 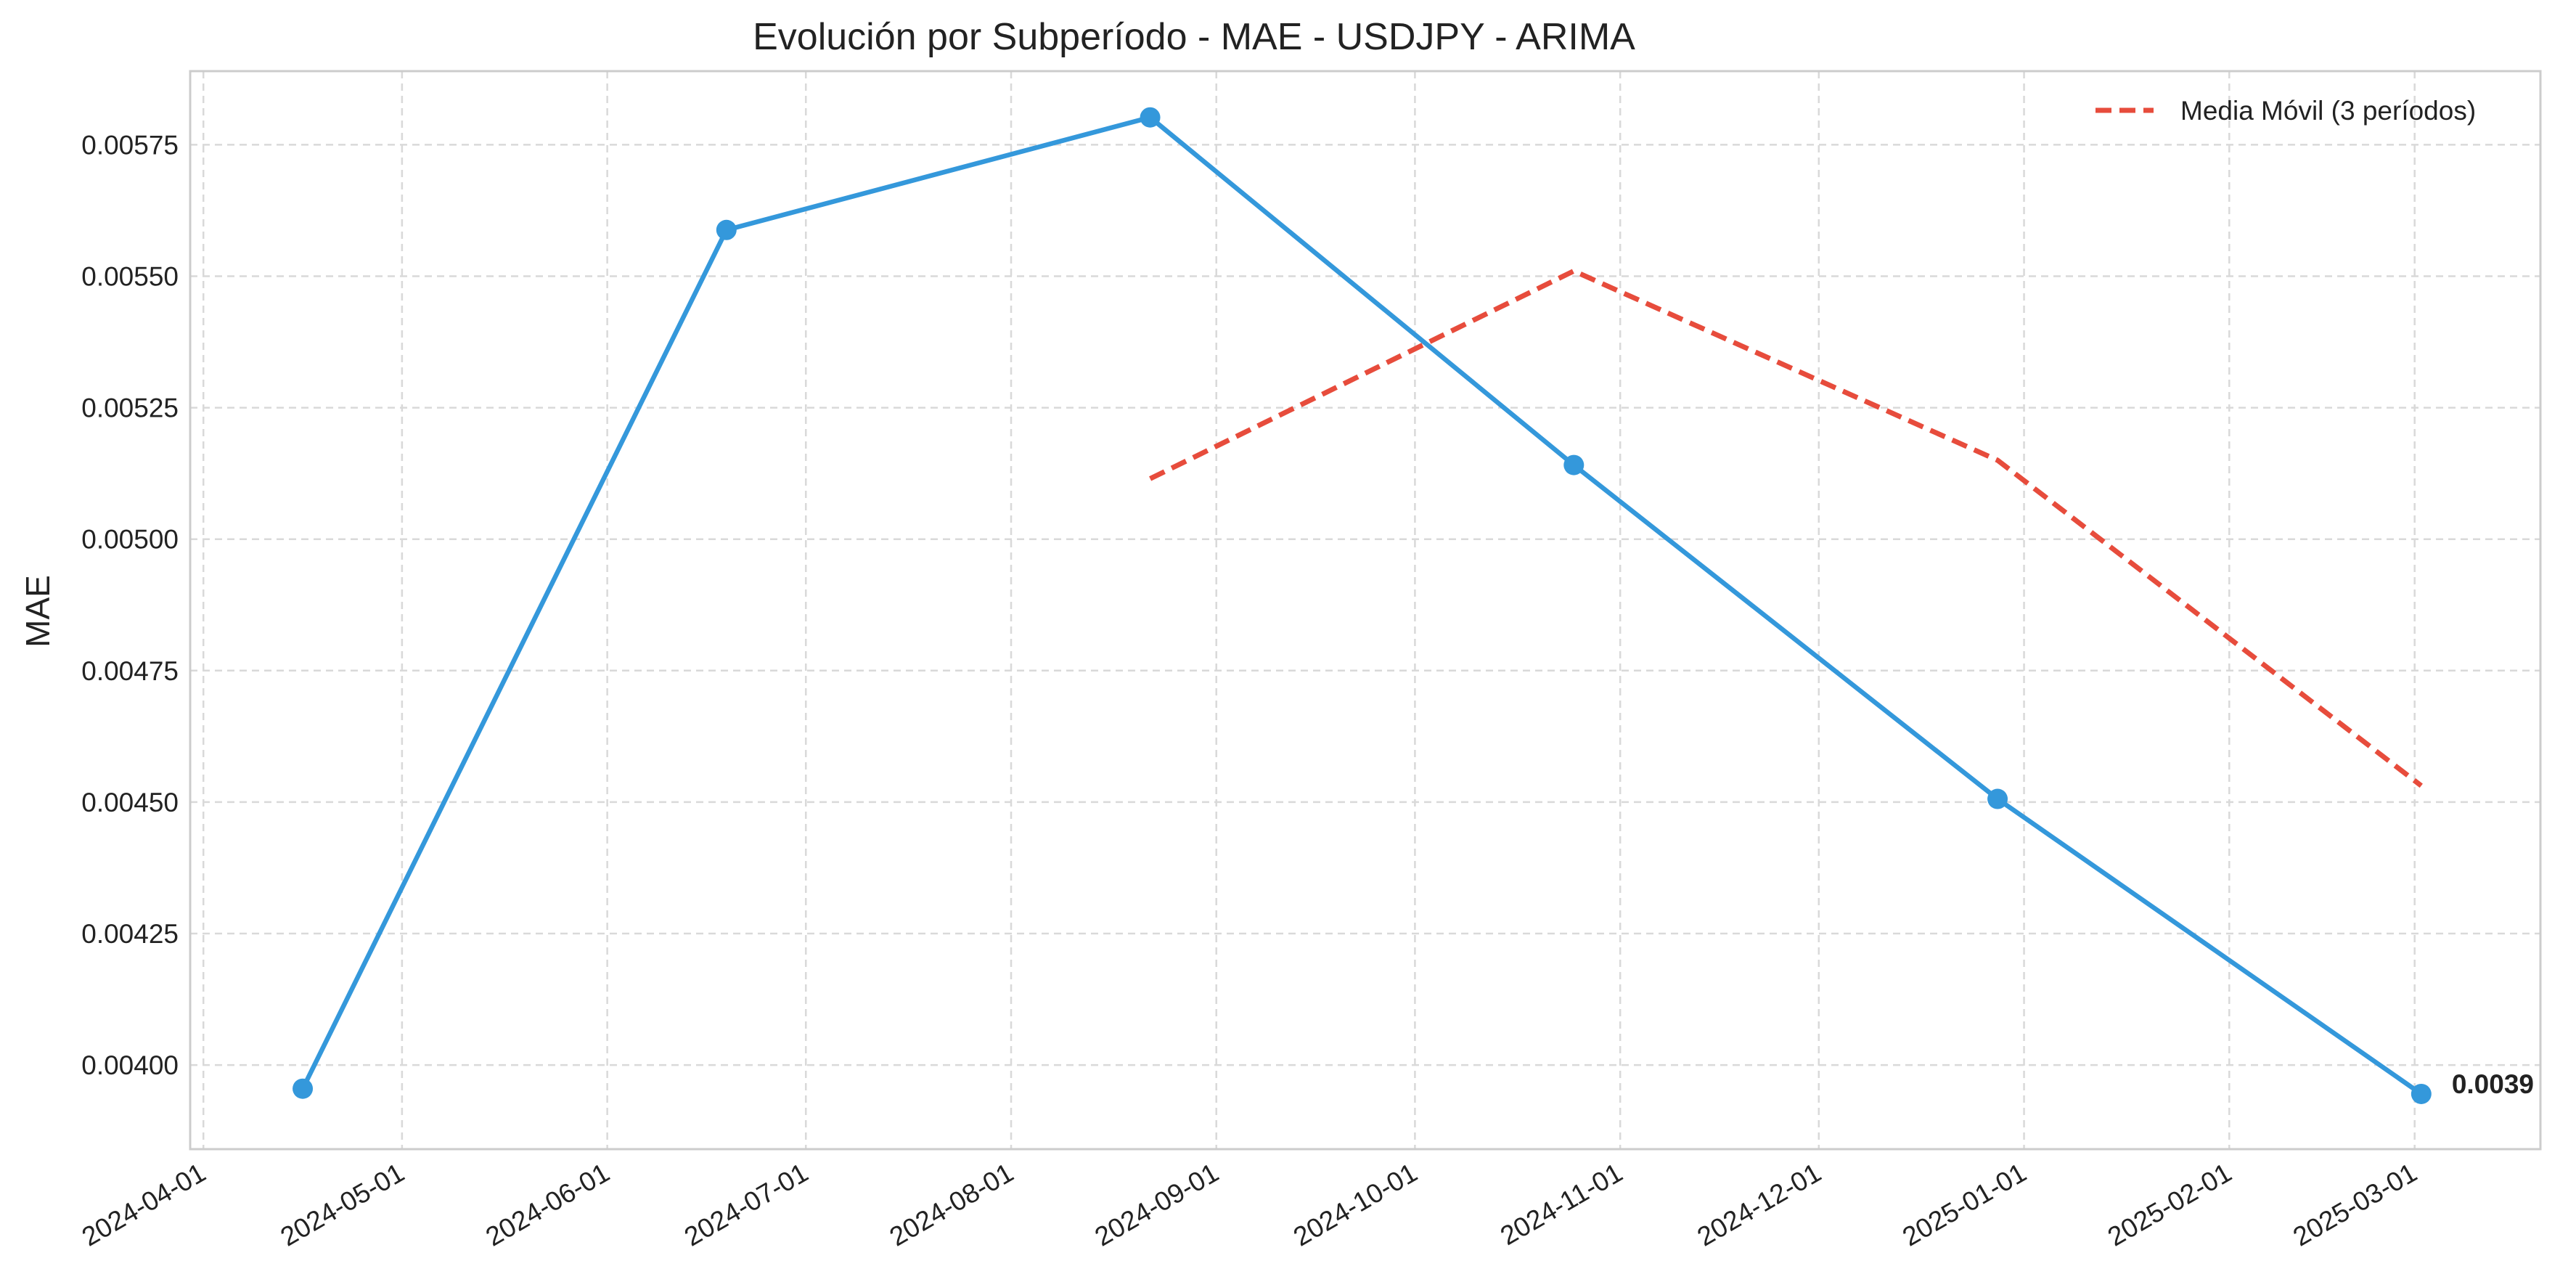 I want to click on x-tick-label: 2024-09-01, so click(x=1156, y=1204).